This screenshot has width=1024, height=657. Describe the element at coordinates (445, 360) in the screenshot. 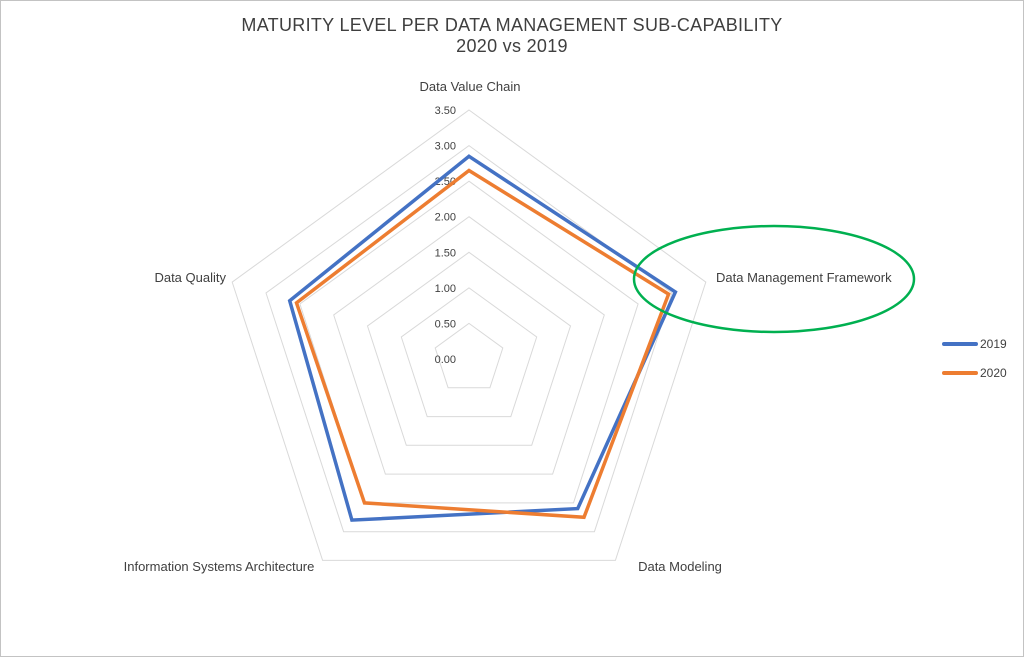

I see `radial-tick-label: 0.00` at that location.